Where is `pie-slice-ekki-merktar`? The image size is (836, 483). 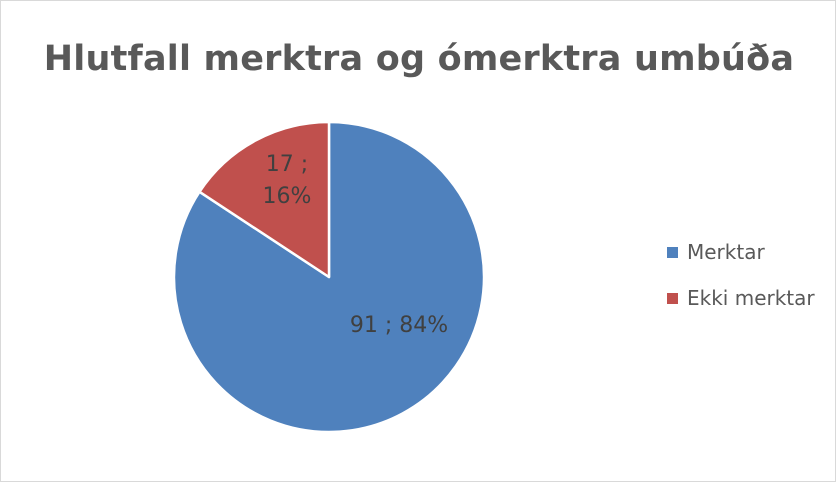
pie-slice-ekki-merktar is located at coordinates (264, 199).